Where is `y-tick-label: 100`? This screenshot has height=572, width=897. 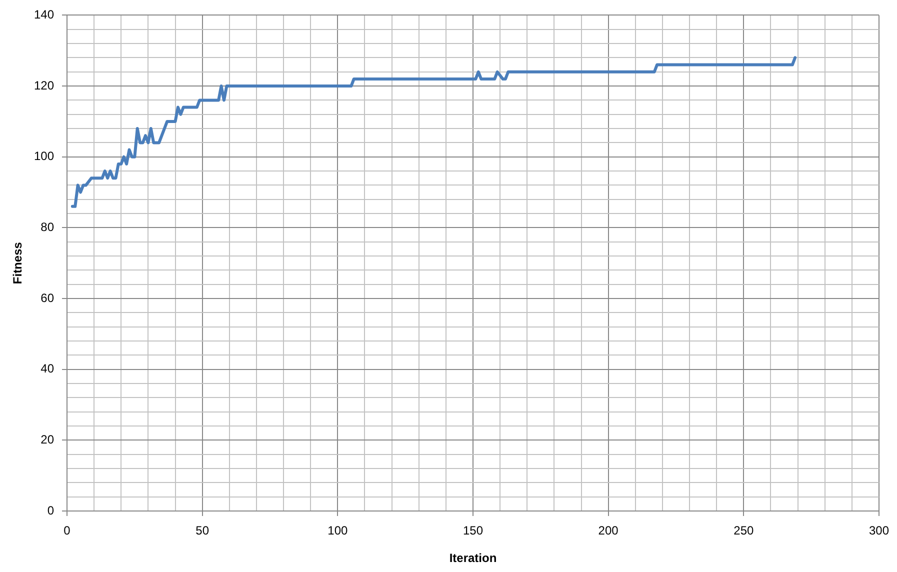 y-tick-label: 100 is located at coordinates (44, 156).